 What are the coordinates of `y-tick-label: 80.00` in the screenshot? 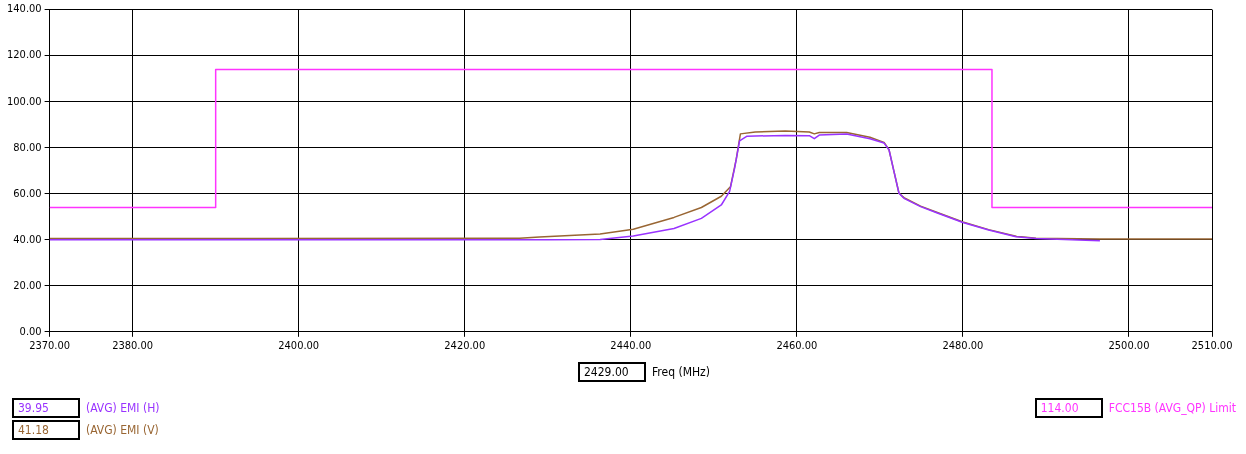 It's located at (27, 147).